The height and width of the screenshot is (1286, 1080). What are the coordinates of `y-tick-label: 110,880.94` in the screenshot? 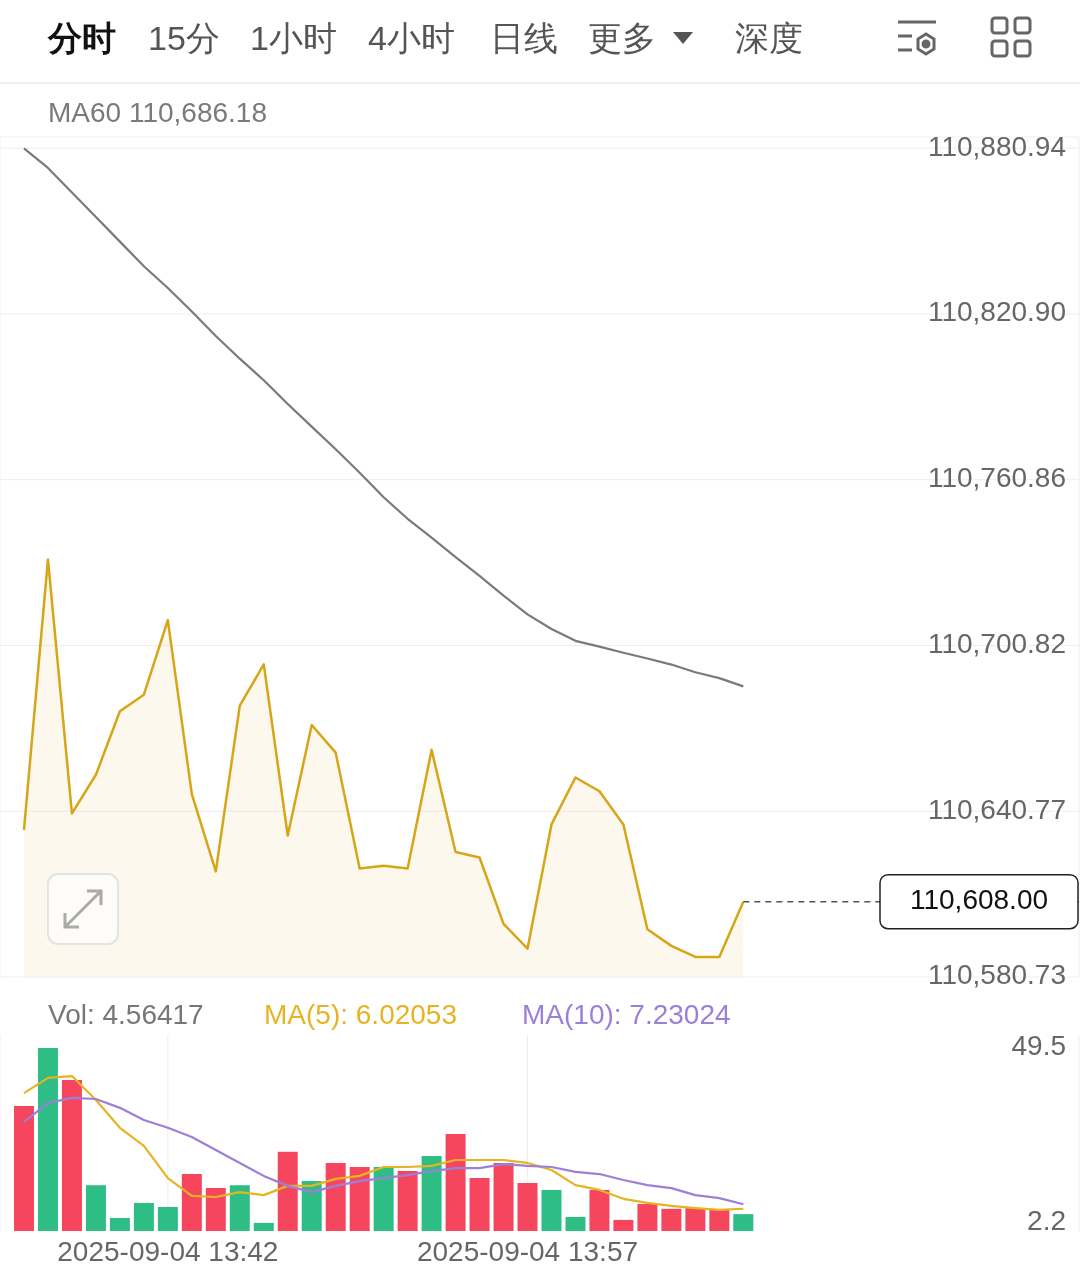 It's located at (996, 146).